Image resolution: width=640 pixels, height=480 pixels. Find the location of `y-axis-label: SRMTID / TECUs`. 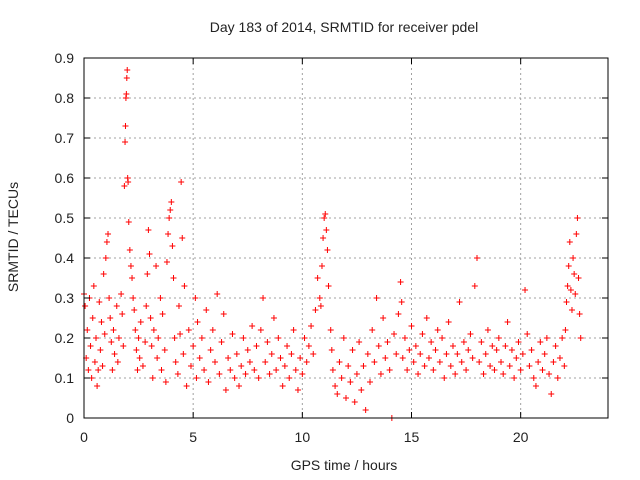

y-axis-label: SRMTID / TECUs is located at coordinates (13, 237).